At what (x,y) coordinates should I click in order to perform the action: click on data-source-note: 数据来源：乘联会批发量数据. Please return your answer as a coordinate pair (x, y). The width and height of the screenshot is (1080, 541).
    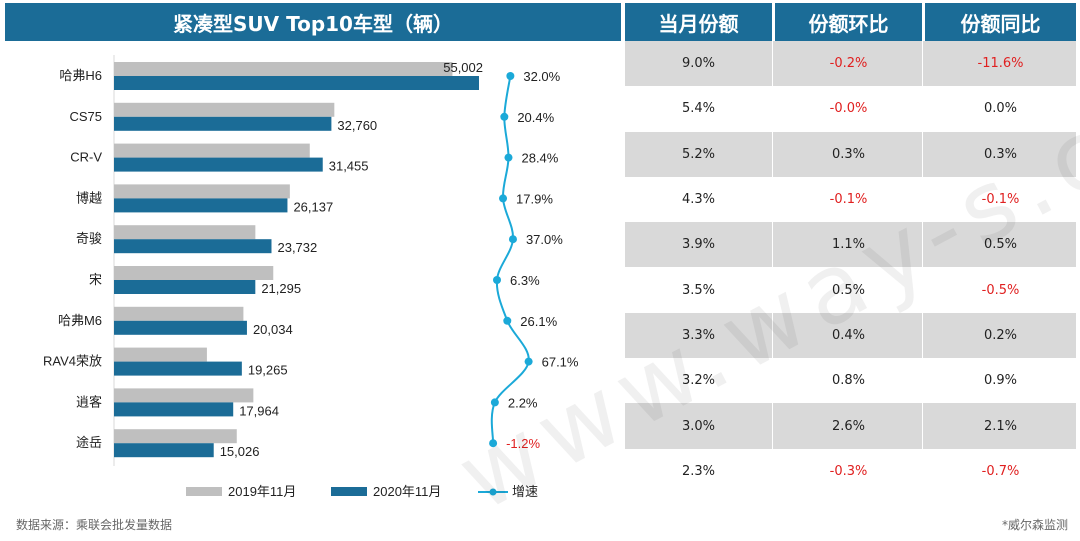
    Looking at the image, I should click on (94, 525).